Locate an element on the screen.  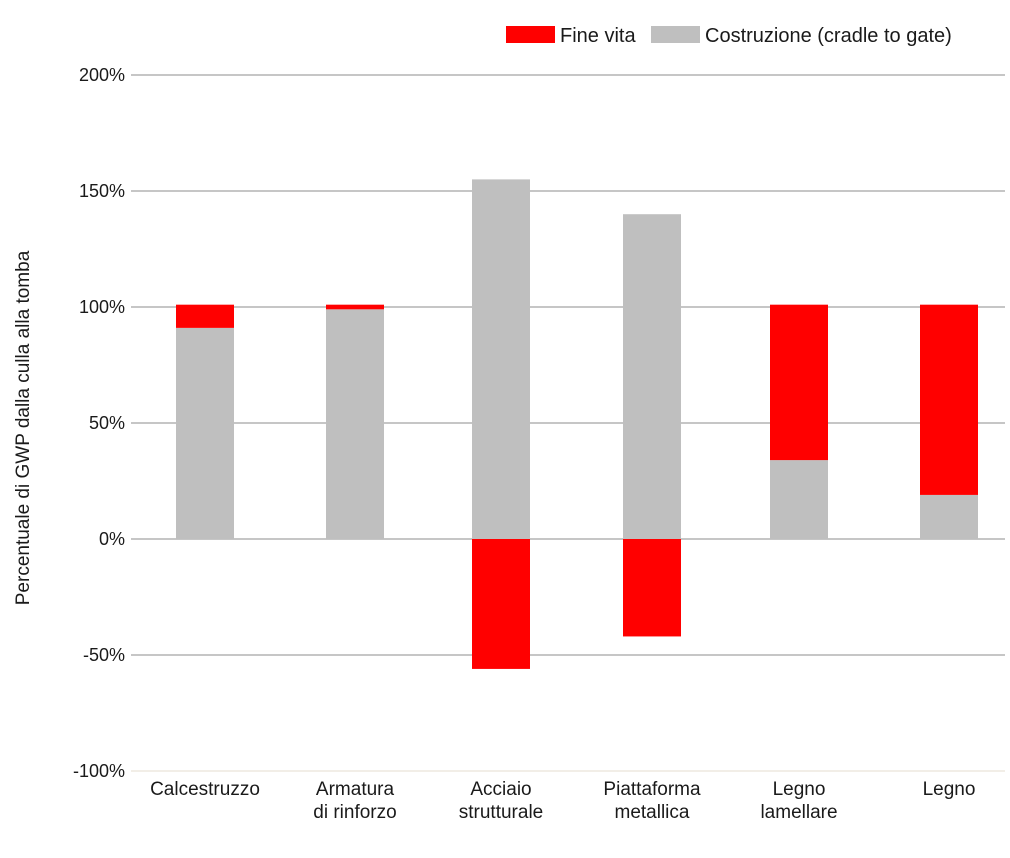
x-category-label: Calcestruzzo is located at coordinates (205, 789).